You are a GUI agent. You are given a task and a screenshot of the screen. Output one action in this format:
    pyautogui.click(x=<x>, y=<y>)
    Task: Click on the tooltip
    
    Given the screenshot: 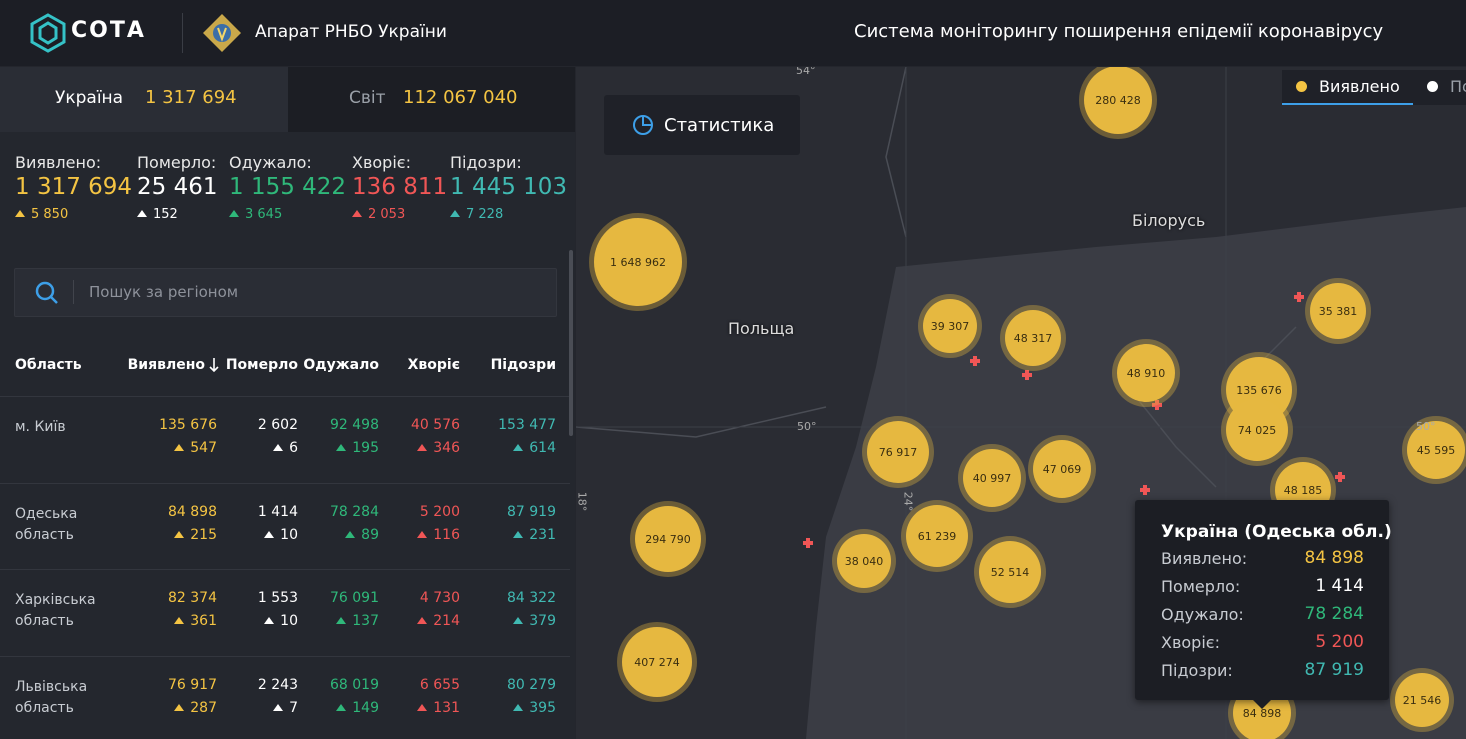 What is the action you would take?
    pyautogui.click(x=1262, y=600)
    